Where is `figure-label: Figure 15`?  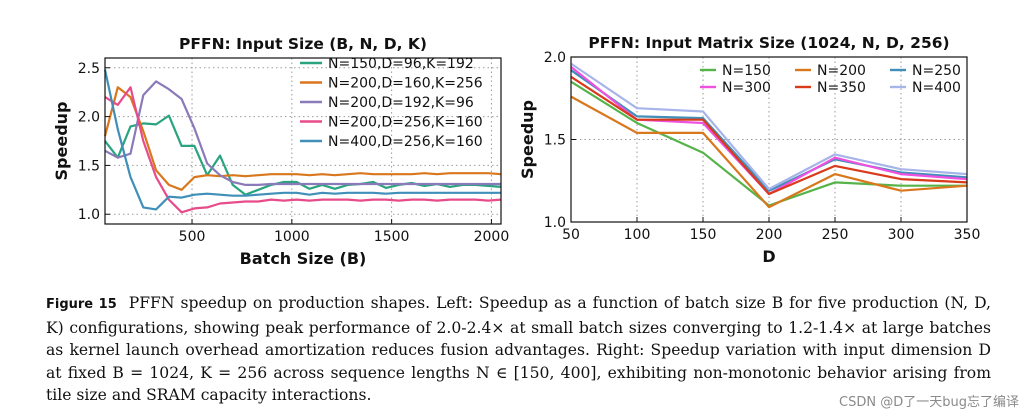
figure-label: Figure 15 is located at coordinates (81, 304).